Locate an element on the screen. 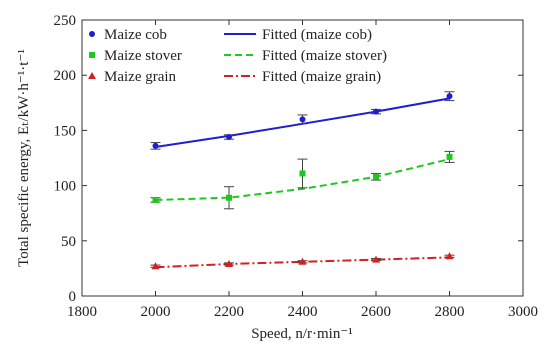 Image resolution: width=547 pixels, height=348 pixels. x-tick-label: 2000 is located at coordinates (156, 312).